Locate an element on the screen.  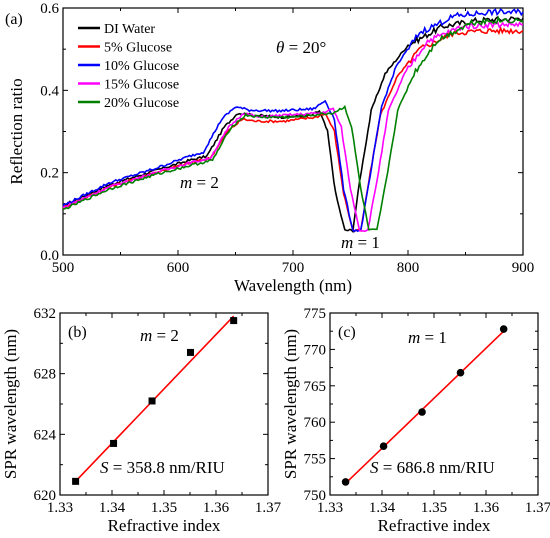
y-tick-label: 760 is located at coordinates (315, 423).